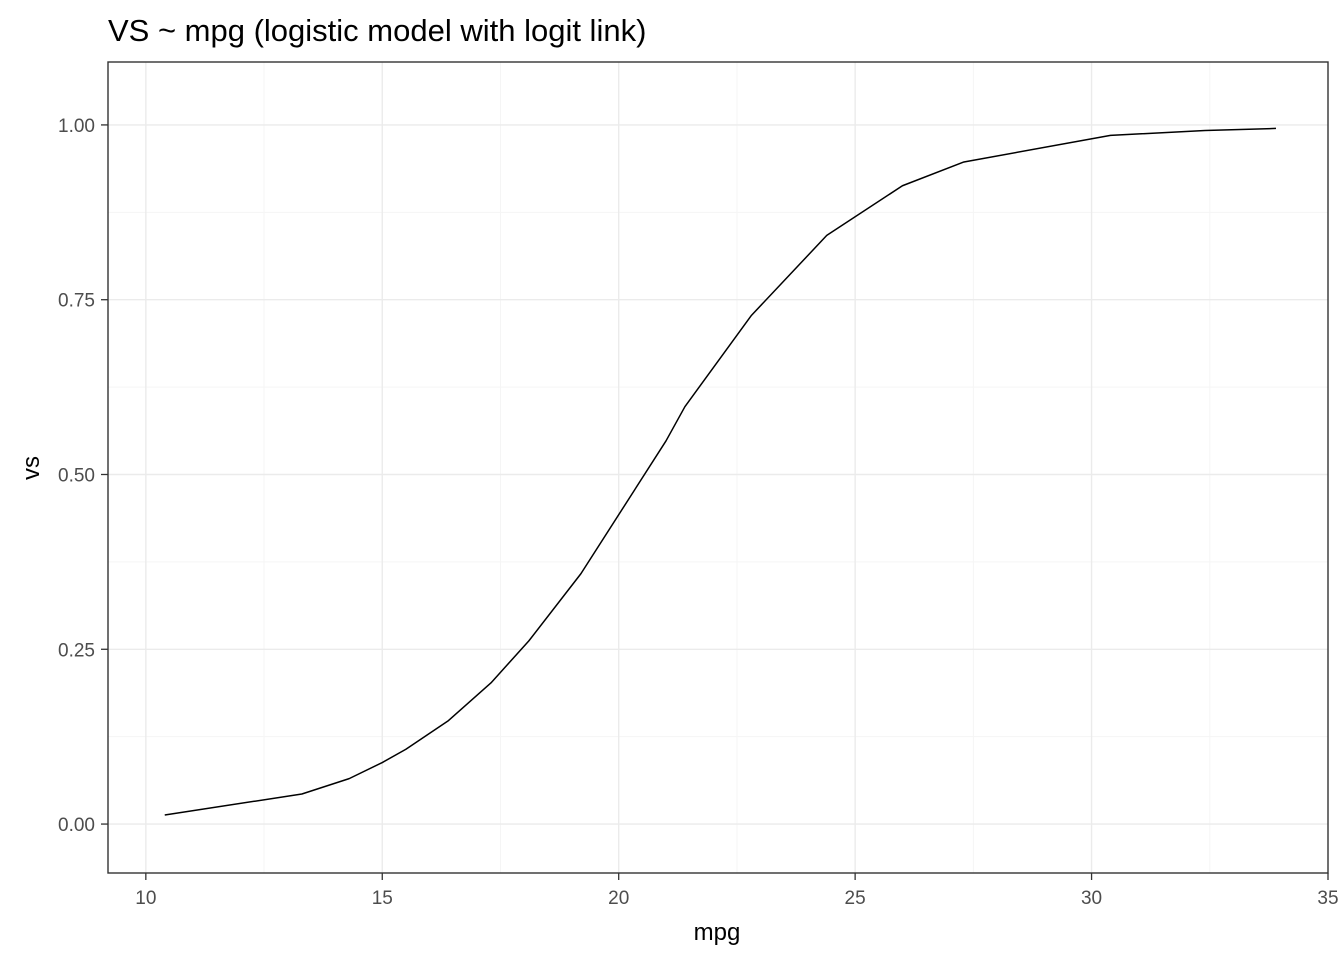 This screenshot has height=960, width=1344. Describe the element at coordinates (145, 898) in the screenshot. I see `x-tick-label: 10` at that location.